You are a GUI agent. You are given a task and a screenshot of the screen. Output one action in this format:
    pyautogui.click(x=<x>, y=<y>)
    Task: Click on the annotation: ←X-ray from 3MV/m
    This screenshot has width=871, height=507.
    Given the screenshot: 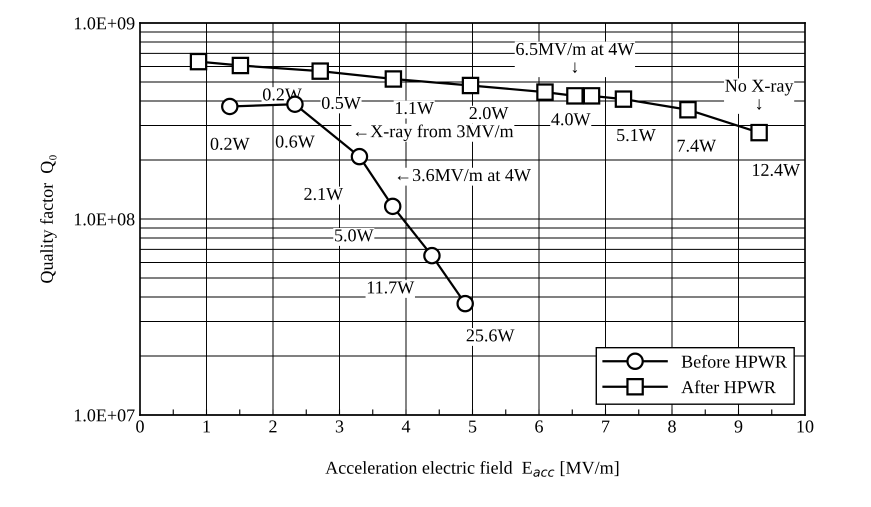 What is the action you would take?
    pyautogui.click(x=435, y=133)
    